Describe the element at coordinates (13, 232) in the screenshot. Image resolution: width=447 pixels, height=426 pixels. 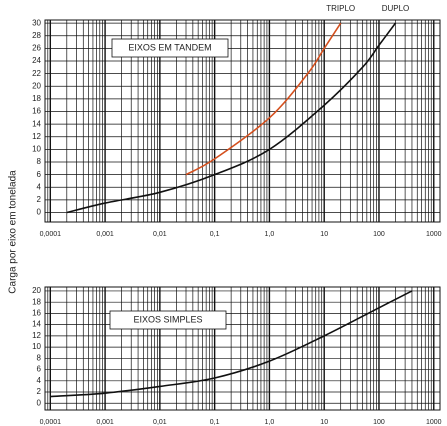
I see `y-axis-label: Carga por eixo em tonelada` at that location.